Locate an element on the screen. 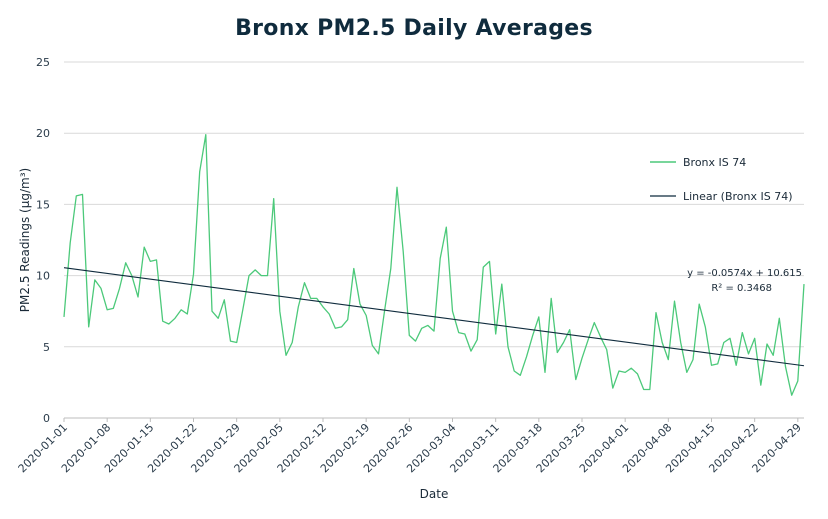  trendline-equation: y = -0.0574x + 10.615 is located at coordinates (744, 273).